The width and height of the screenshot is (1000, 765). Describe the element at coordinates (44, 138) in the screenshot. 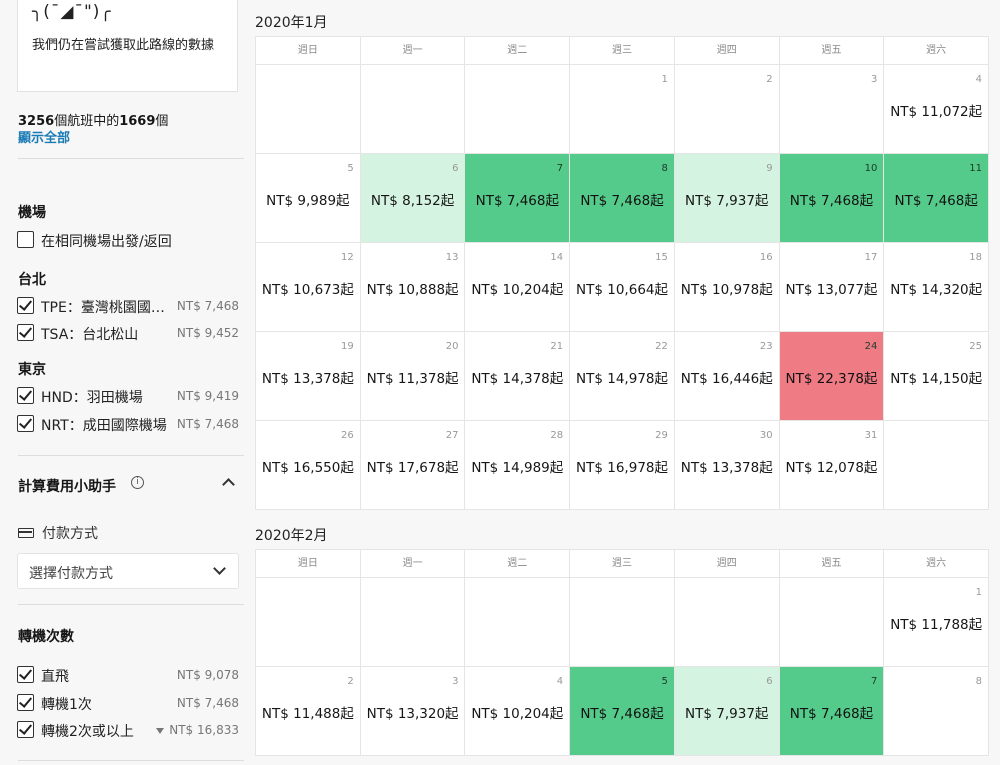

I see `show-all-link: 顯示全部` at that location.